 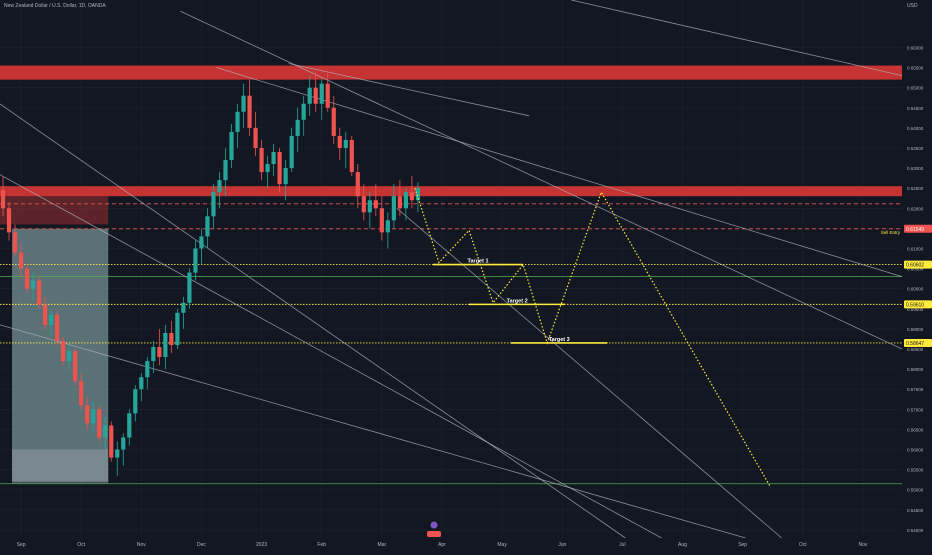 What do you see at coordinates (915, 305) in the screenshot?
I see `price-label-text: 0.59610` at bounding box center [915, 305].